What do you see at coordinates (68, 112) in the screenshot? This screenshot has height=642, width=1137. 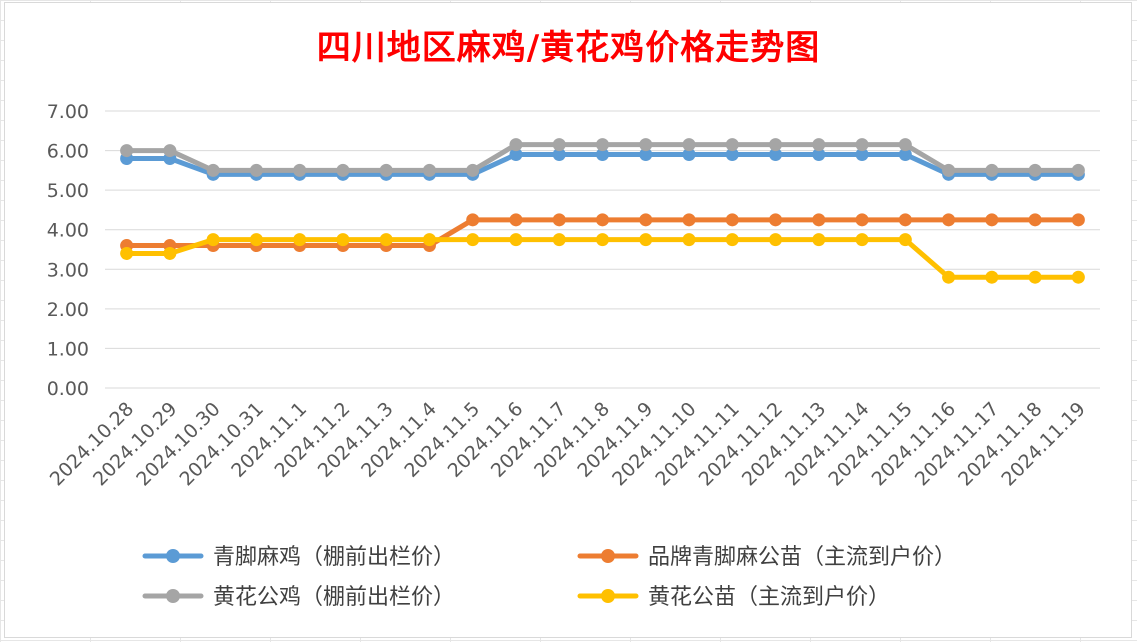 I see `y-tick-label: 7.00` at bounding box center [68, 112].